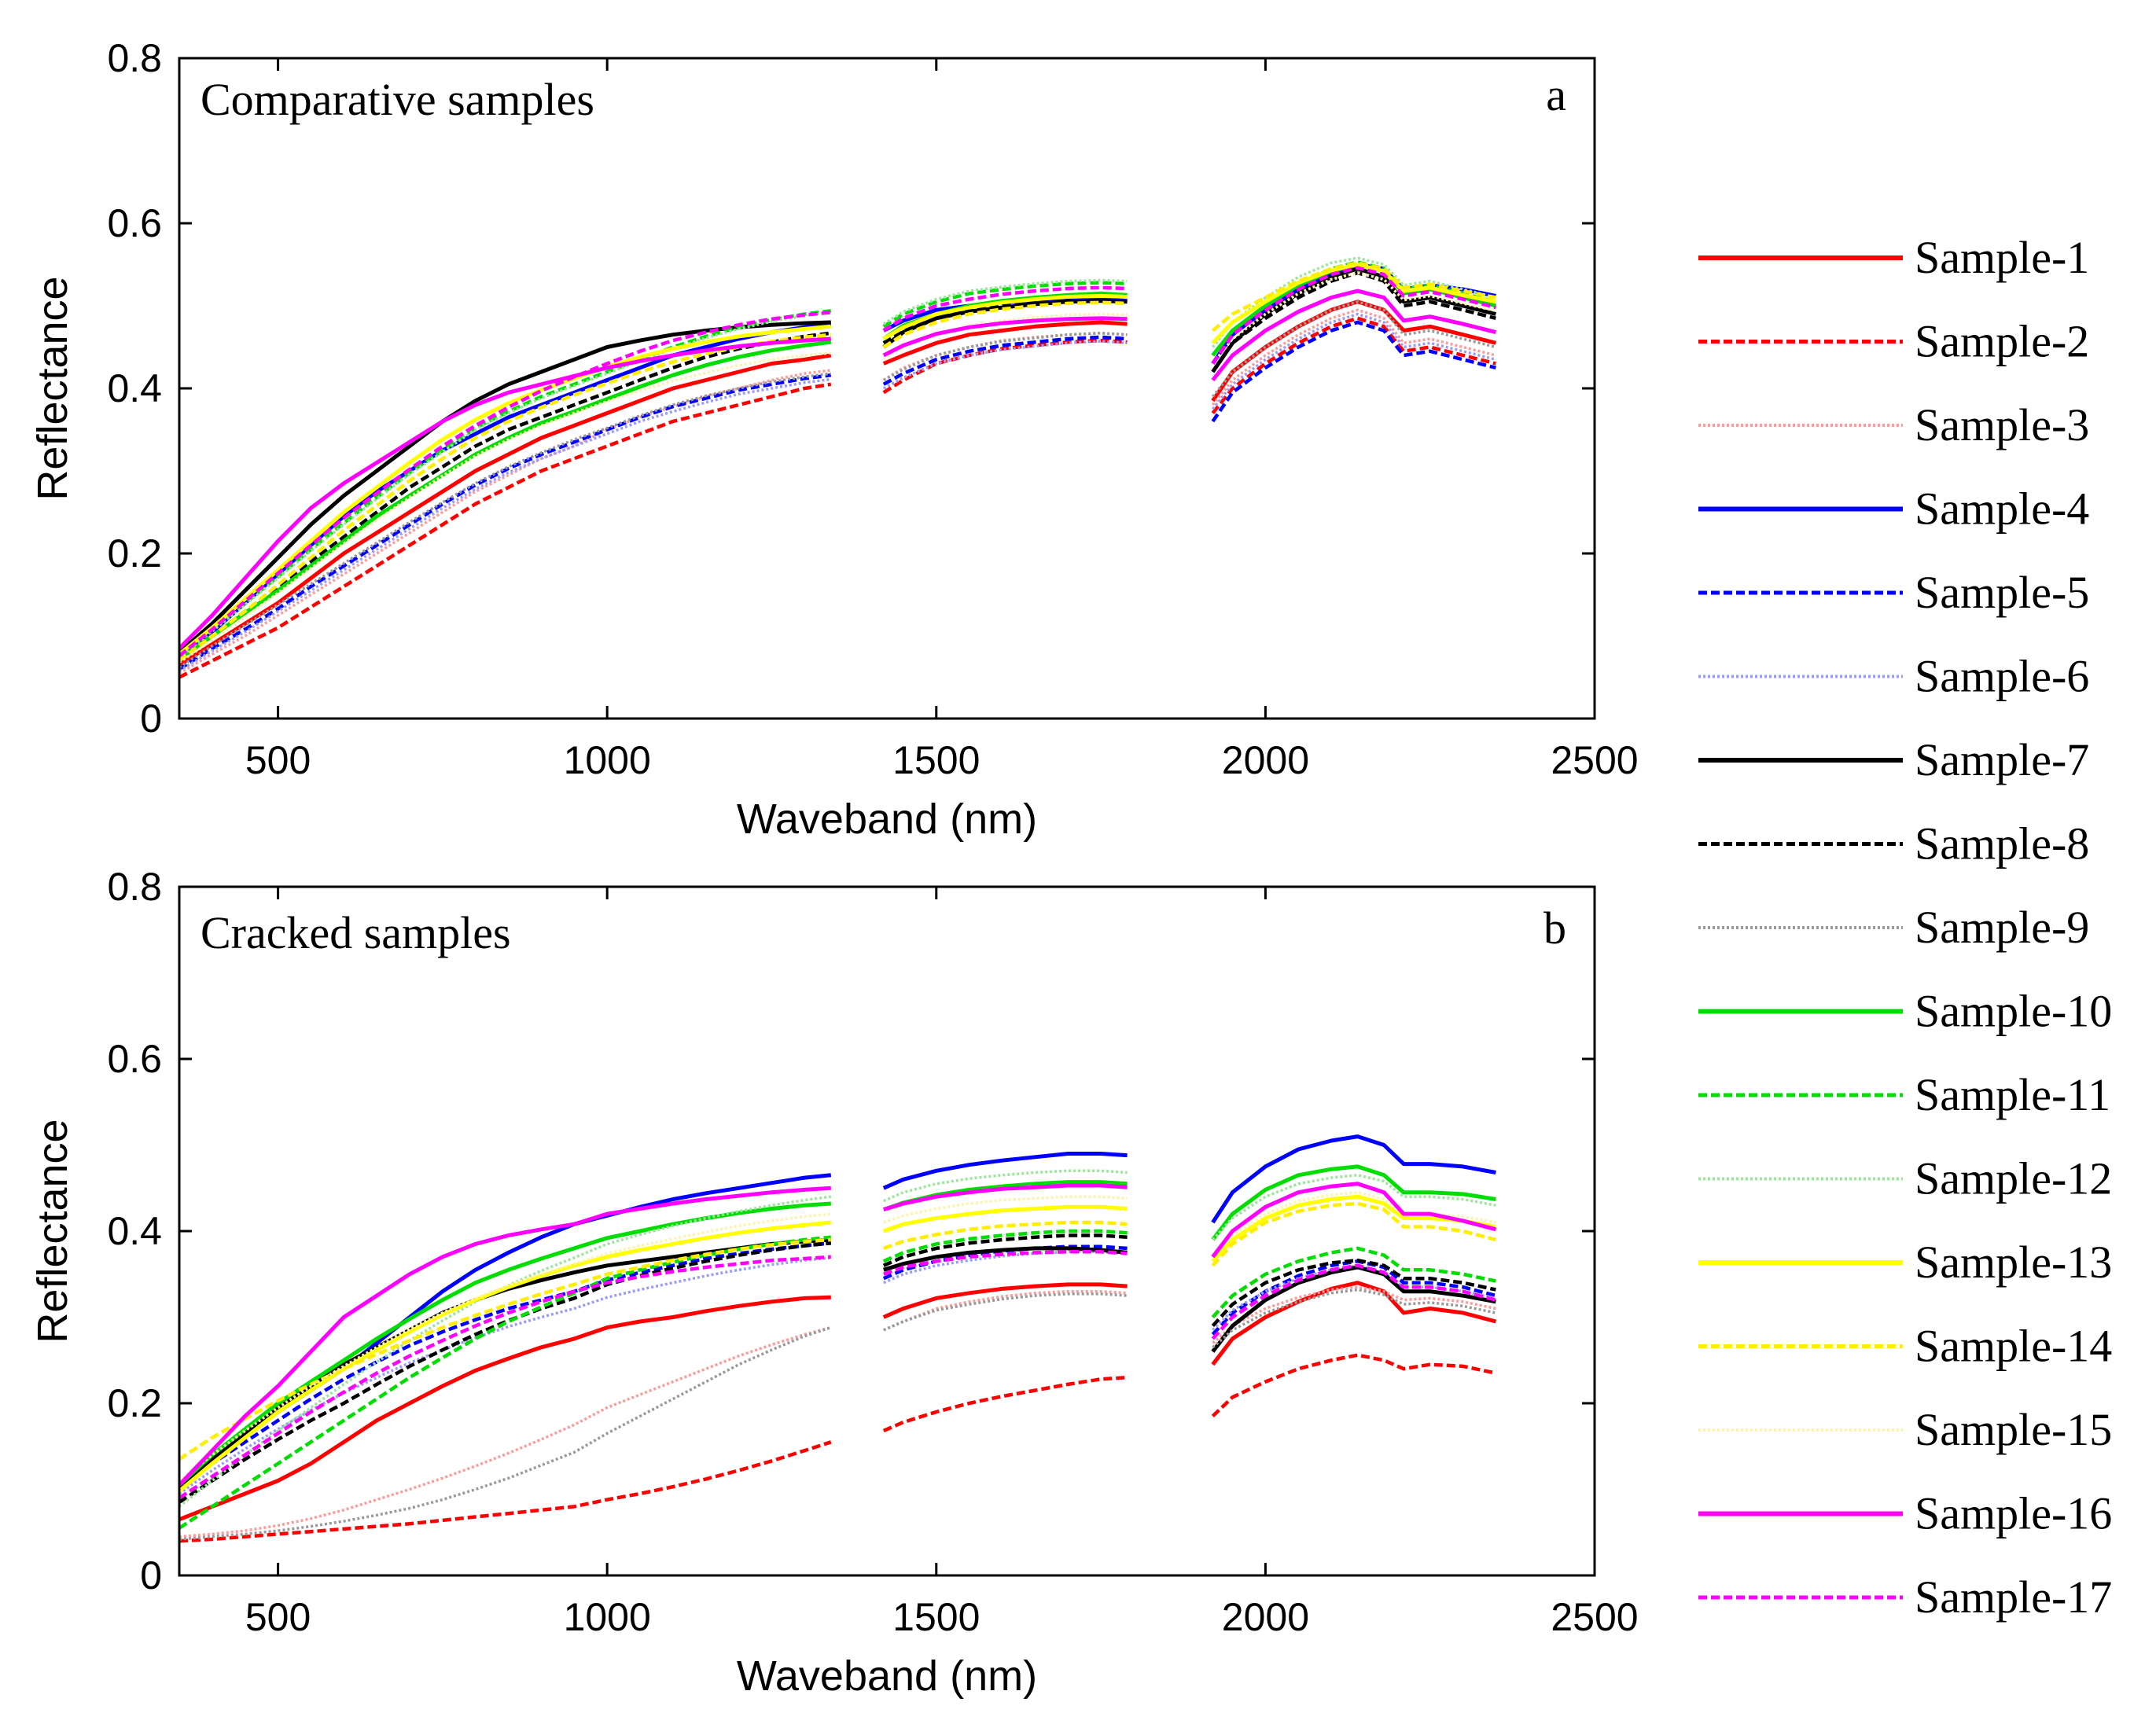  What do you see at coordinates (2002, 593) in the screenshot?
I see `legend-label: Sample-5` at bounding box center [2002, 593].